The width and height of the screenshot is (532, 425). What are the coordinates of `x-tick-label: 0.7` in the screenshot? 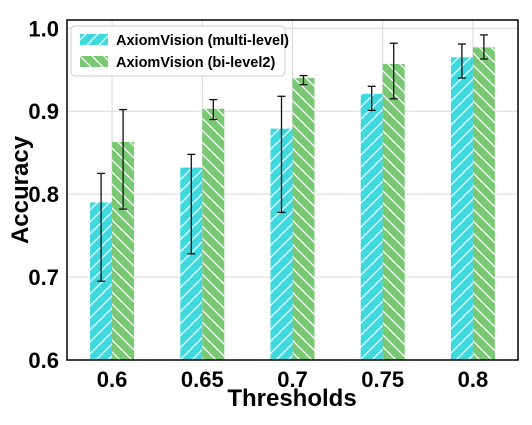 It's located at (292, 379).